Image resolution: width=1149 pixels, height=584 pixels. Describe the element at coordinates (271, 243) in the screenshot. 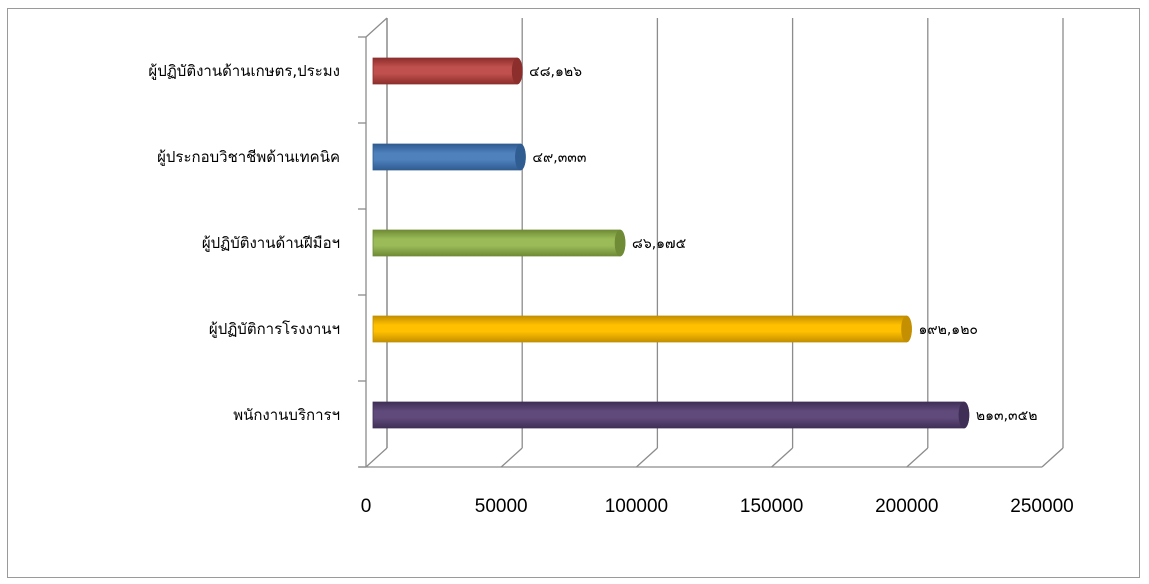

I see `category-label: ผู้ปฏิบัติงานด้านฝีมือฯ` at that location.